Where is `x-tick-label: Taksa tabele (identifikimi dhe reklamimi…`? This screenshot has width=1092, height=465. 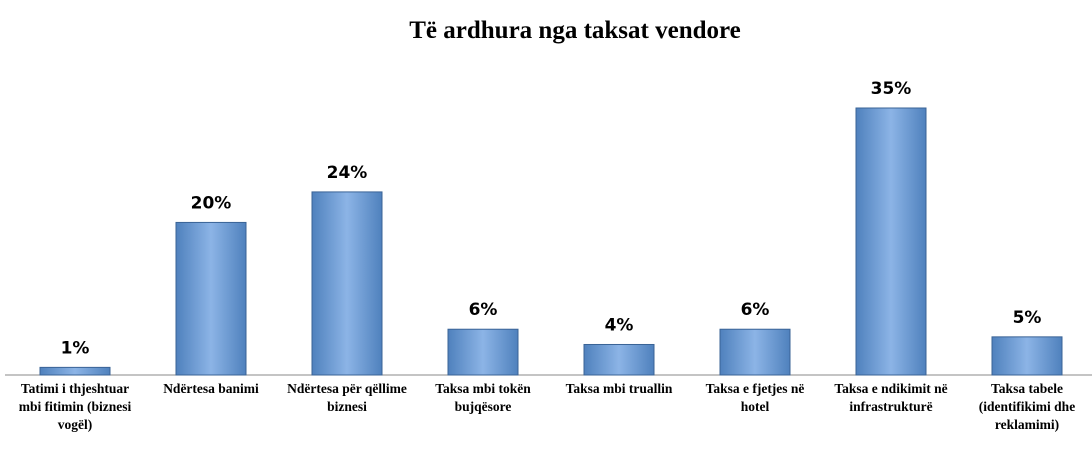
x-tick-label: Taksa tabele (identifikimi dhe reklamimi… is located at coordinates (1027, 406).